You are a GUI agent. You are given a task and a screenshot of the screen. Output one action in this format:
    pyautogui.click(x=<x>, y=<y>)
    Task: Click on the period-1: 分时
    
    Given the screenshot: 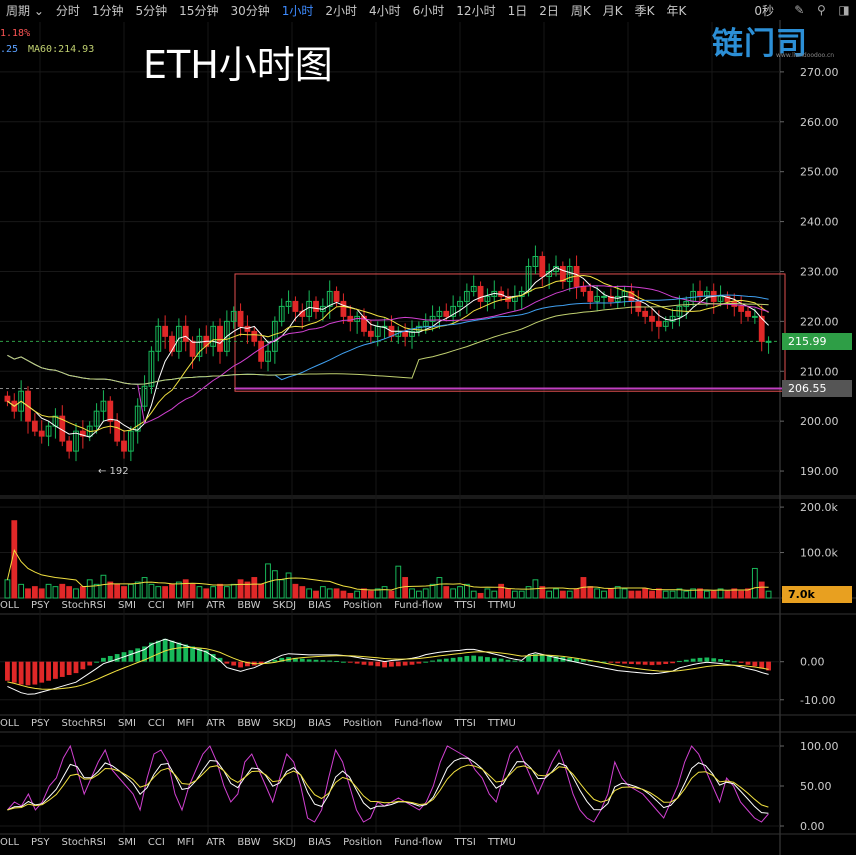 What is the action you would take?
    pyautogui.click(x=67, y=10)
    